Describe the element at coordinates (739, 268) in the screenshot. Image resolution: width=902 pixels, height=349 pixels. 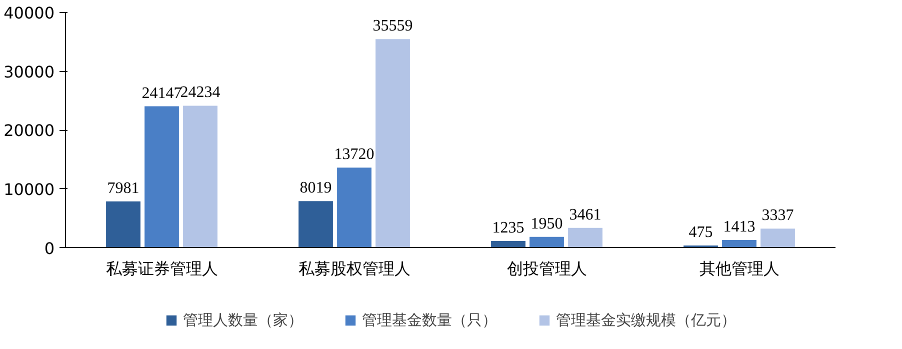
I see `x-tick-label: 其他管理人` at that location.